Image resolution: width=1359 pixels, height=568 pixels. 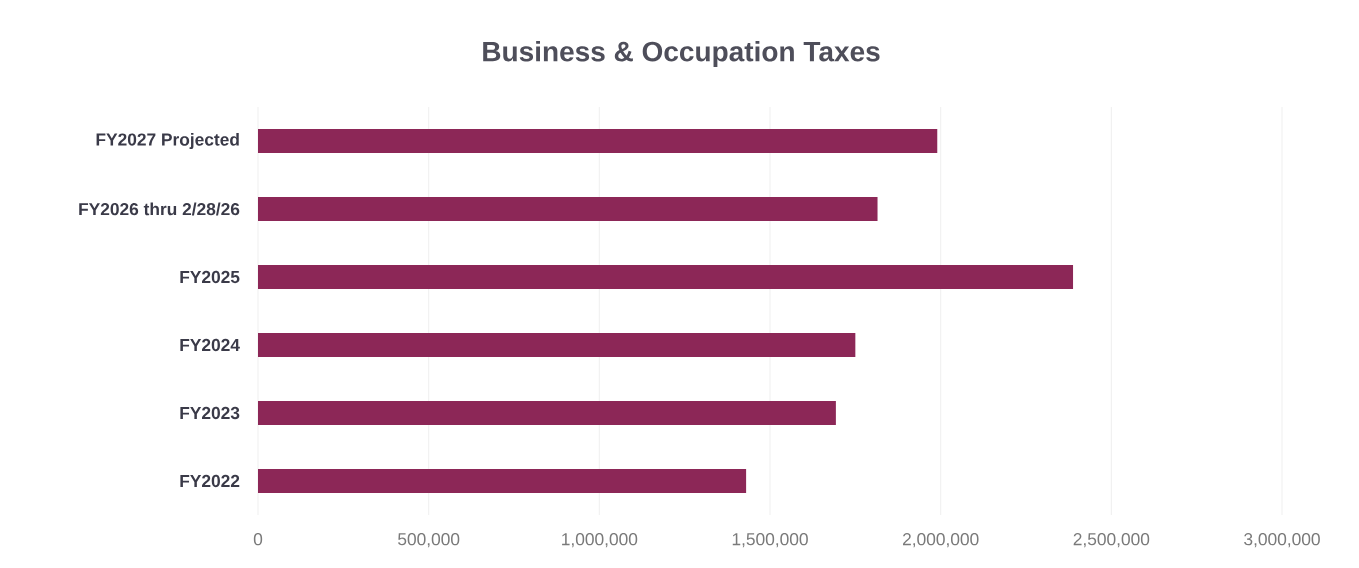 I want to click on x-tick-label: 0, so click(x=258, y=539).